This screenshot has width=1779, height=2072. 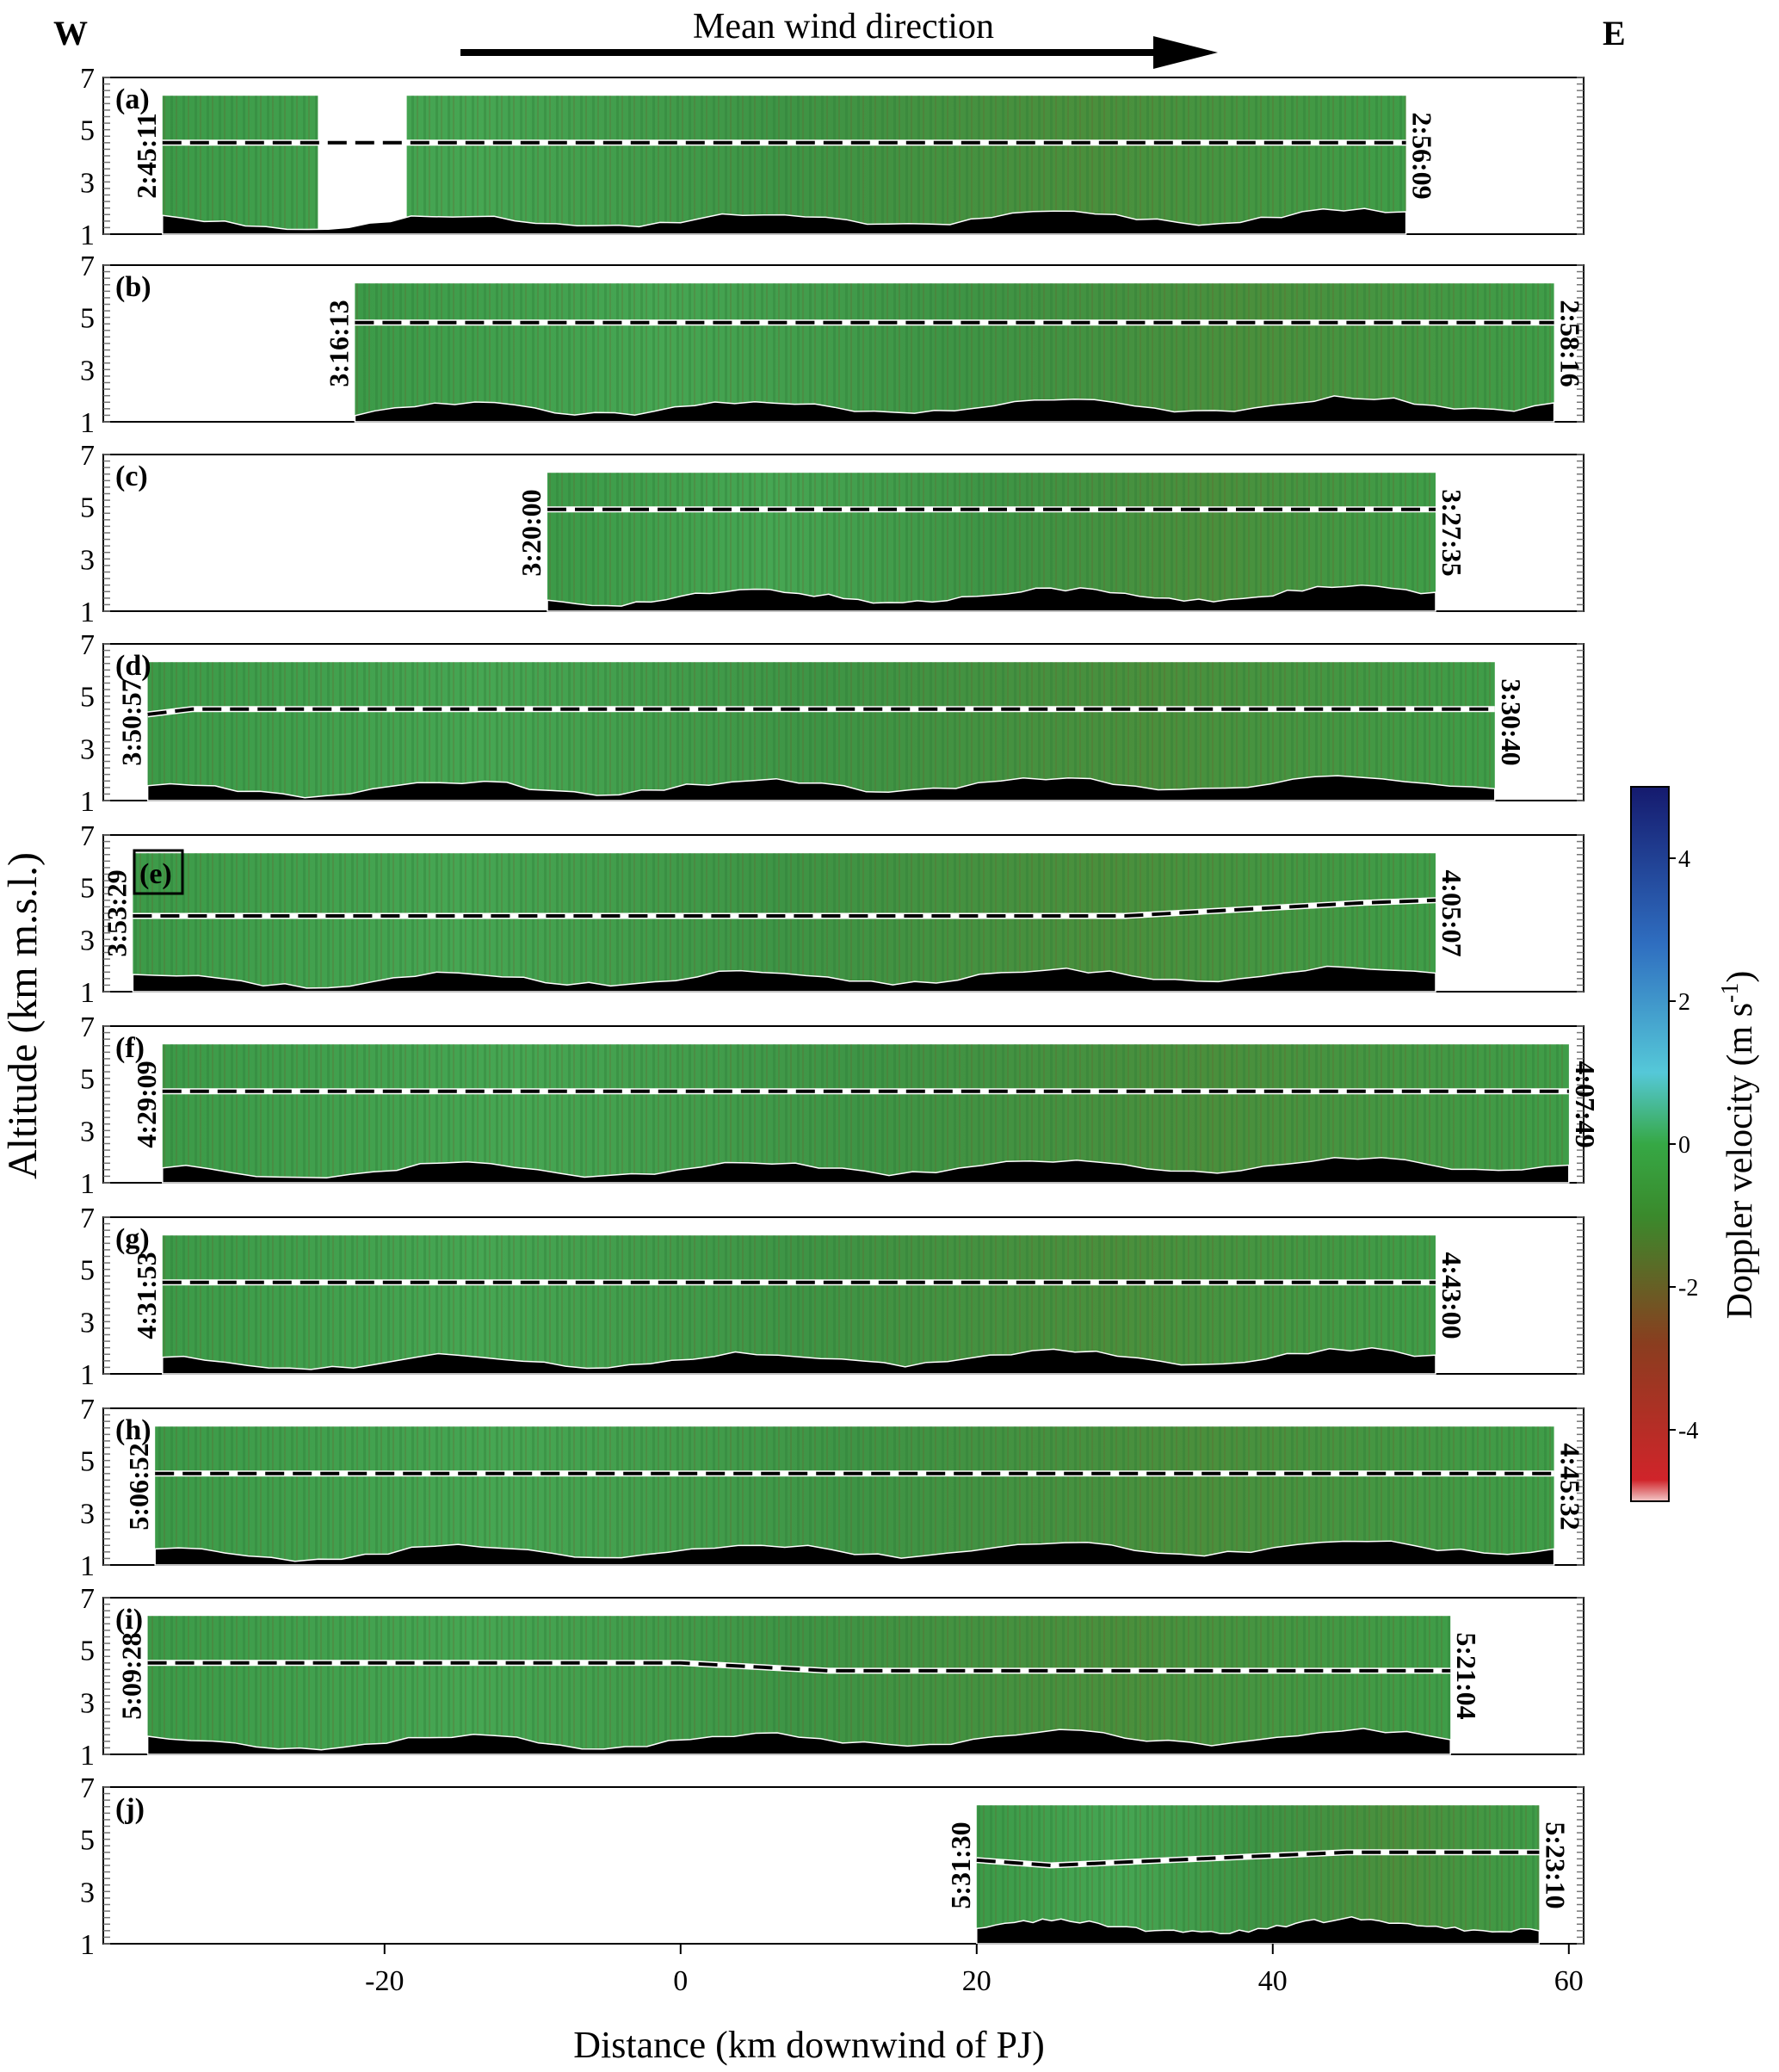 I want to click on time-right: 3:30:40, so click(x=1511, y=722).